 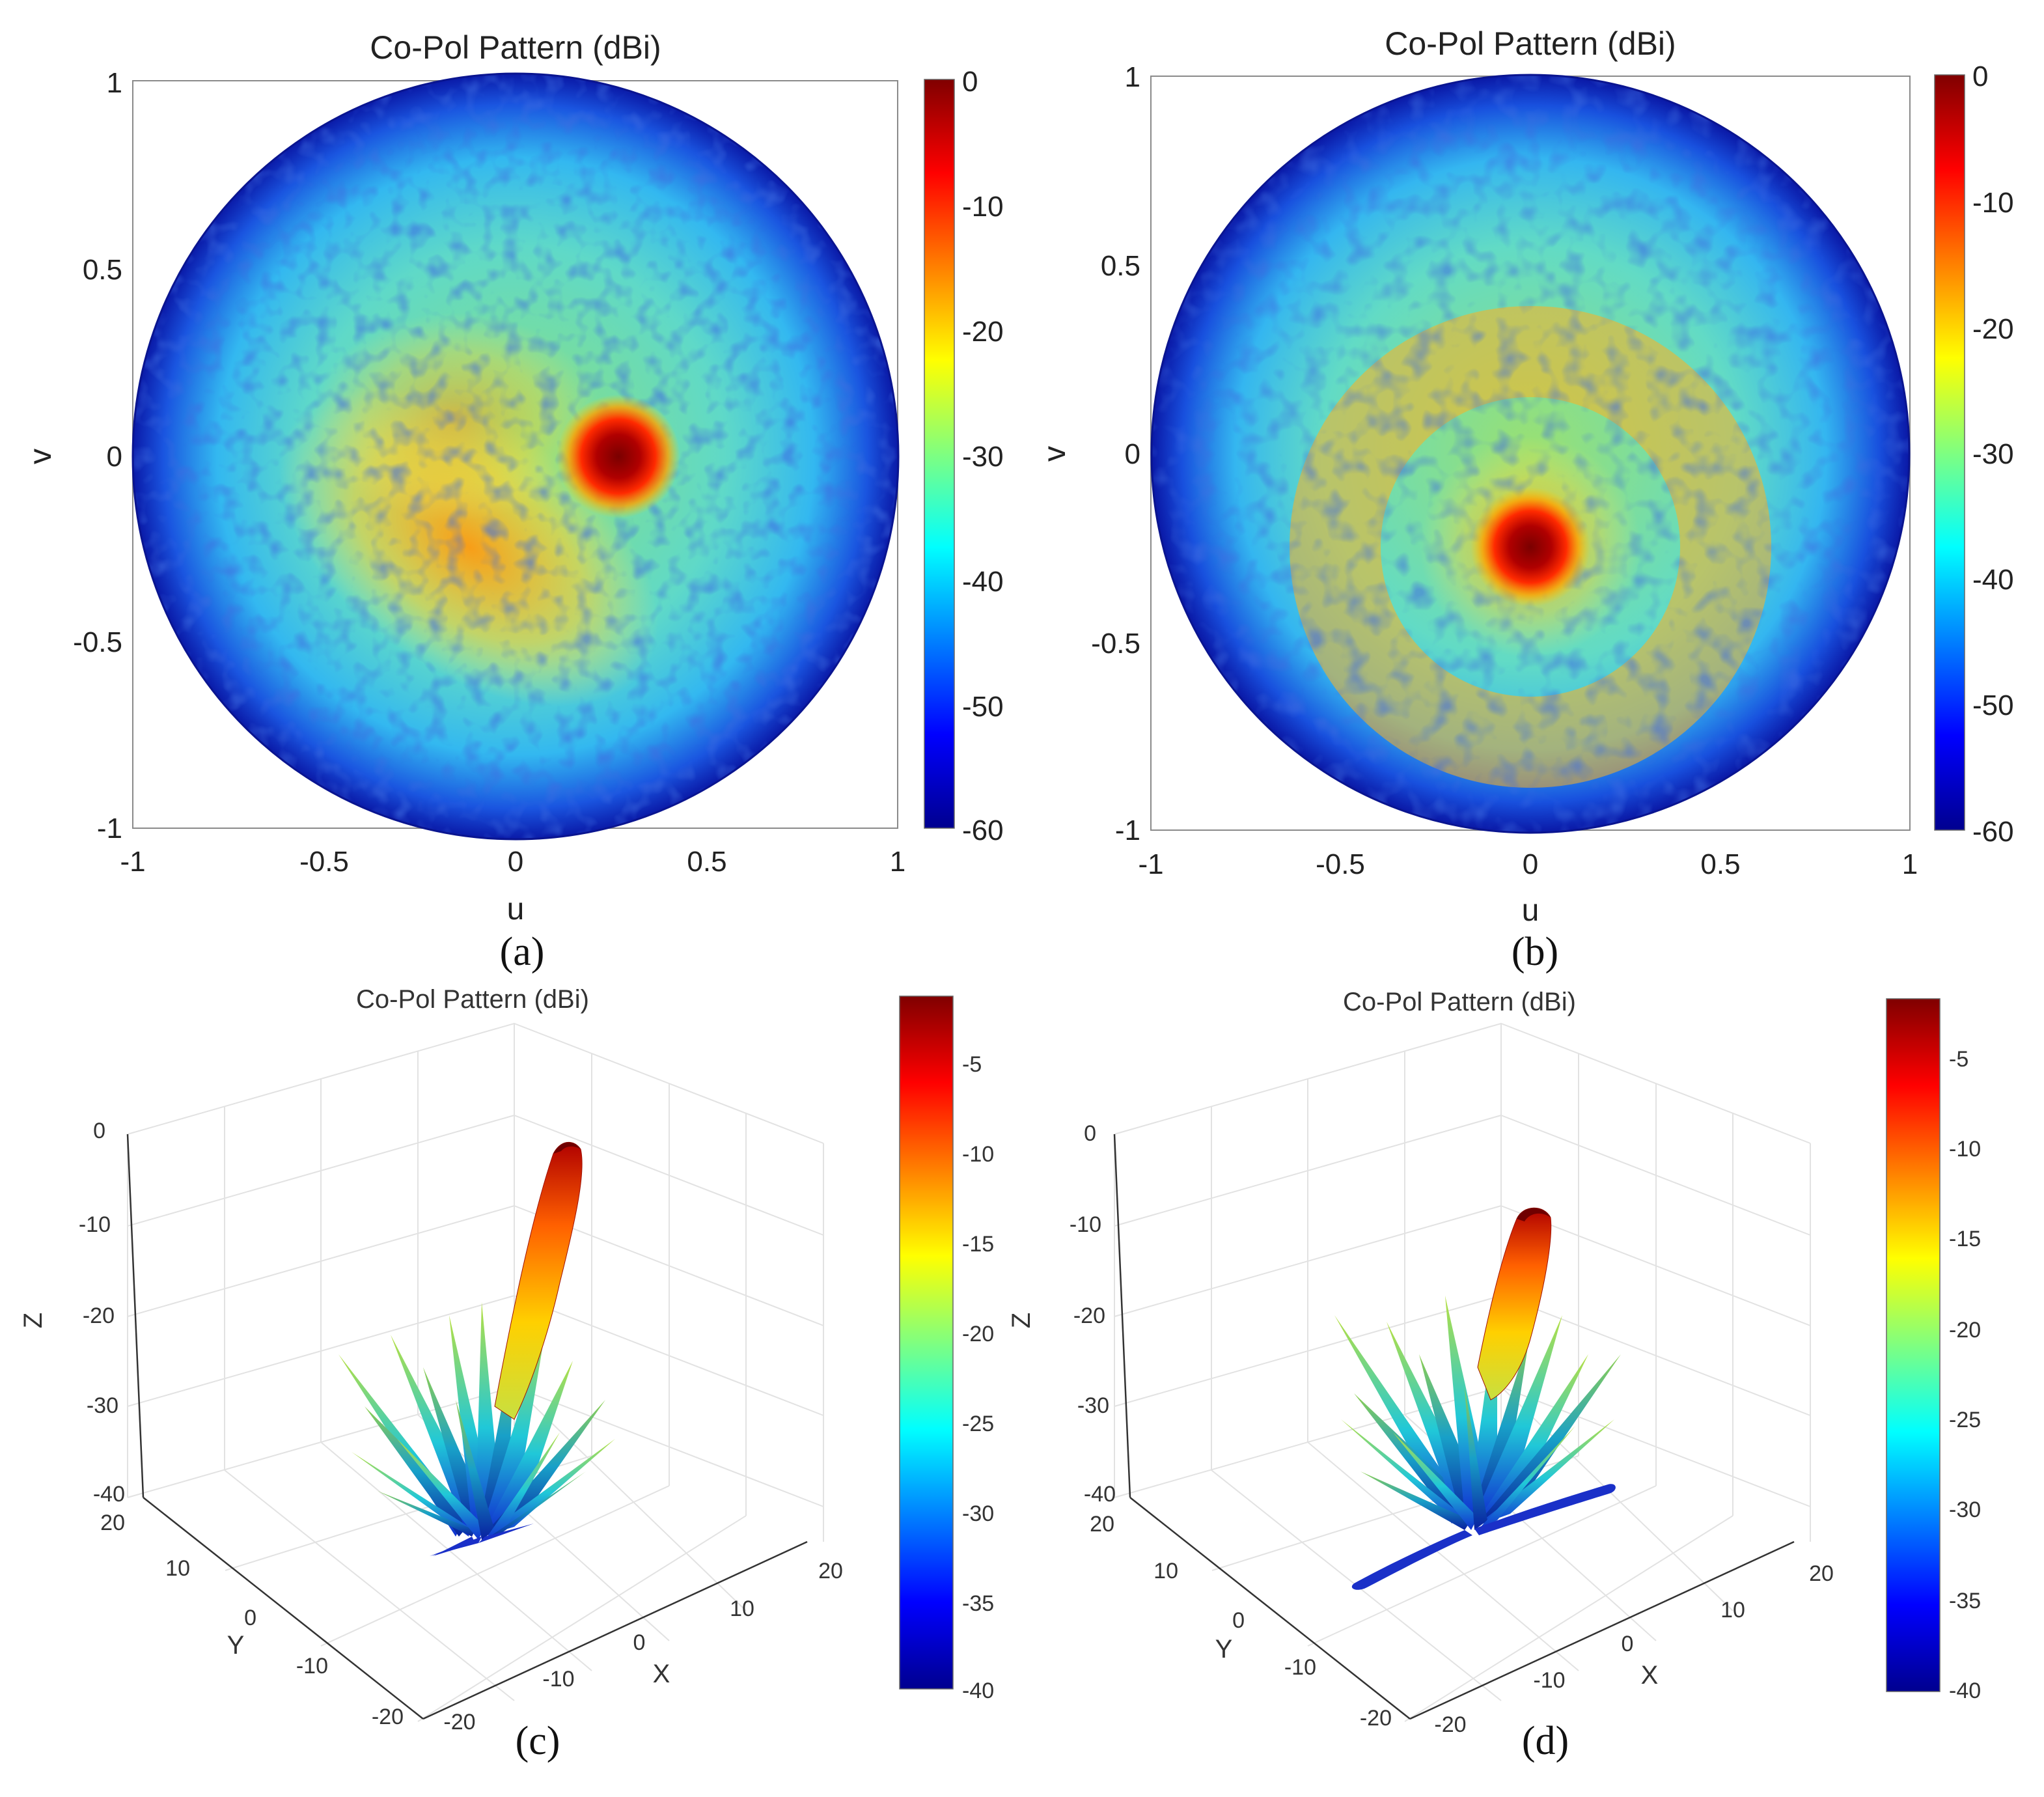 What do you see at coordinates (1965, 1239) in the screenshot?
I see `colorbar-tick-label: -15` at bounding box center [1965, 1239].